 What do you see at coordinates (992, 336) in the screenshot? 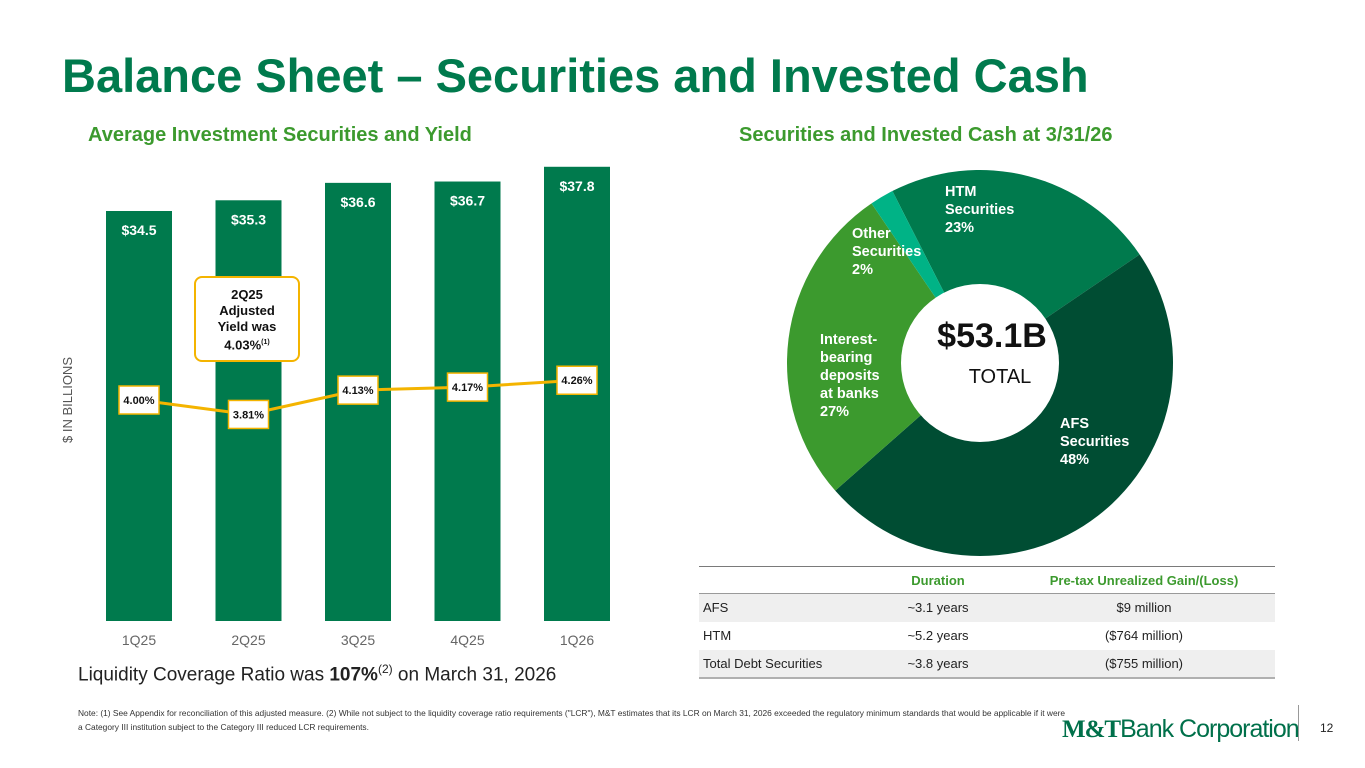
I see `donut-total-value: $53.1B` at bounding box center [992, 336].